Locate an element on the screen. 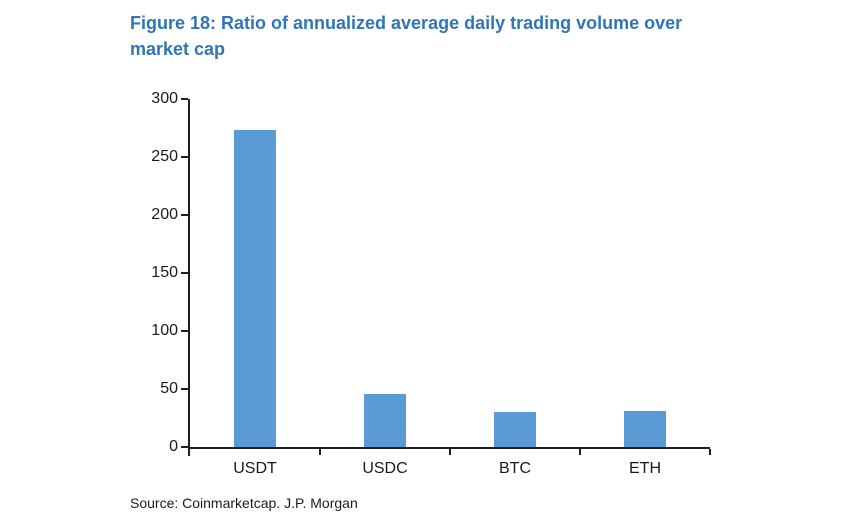 This screenshot has height=527, width=860. bar-eth is located at coordinates (645, 429).